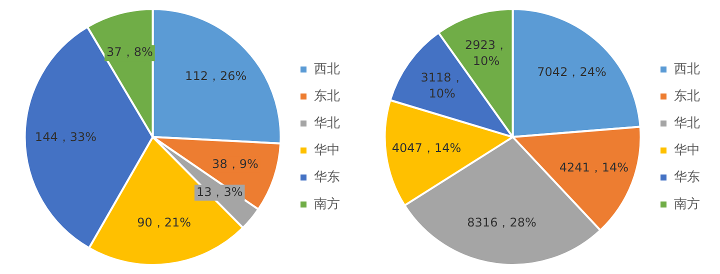 Image resolution: width=720 pixels, height=274 pixels. What do you see at coordinates (427, 147) in the screenshot?
I see `data-label: 4047，14%` at bounding box center [427, 147].